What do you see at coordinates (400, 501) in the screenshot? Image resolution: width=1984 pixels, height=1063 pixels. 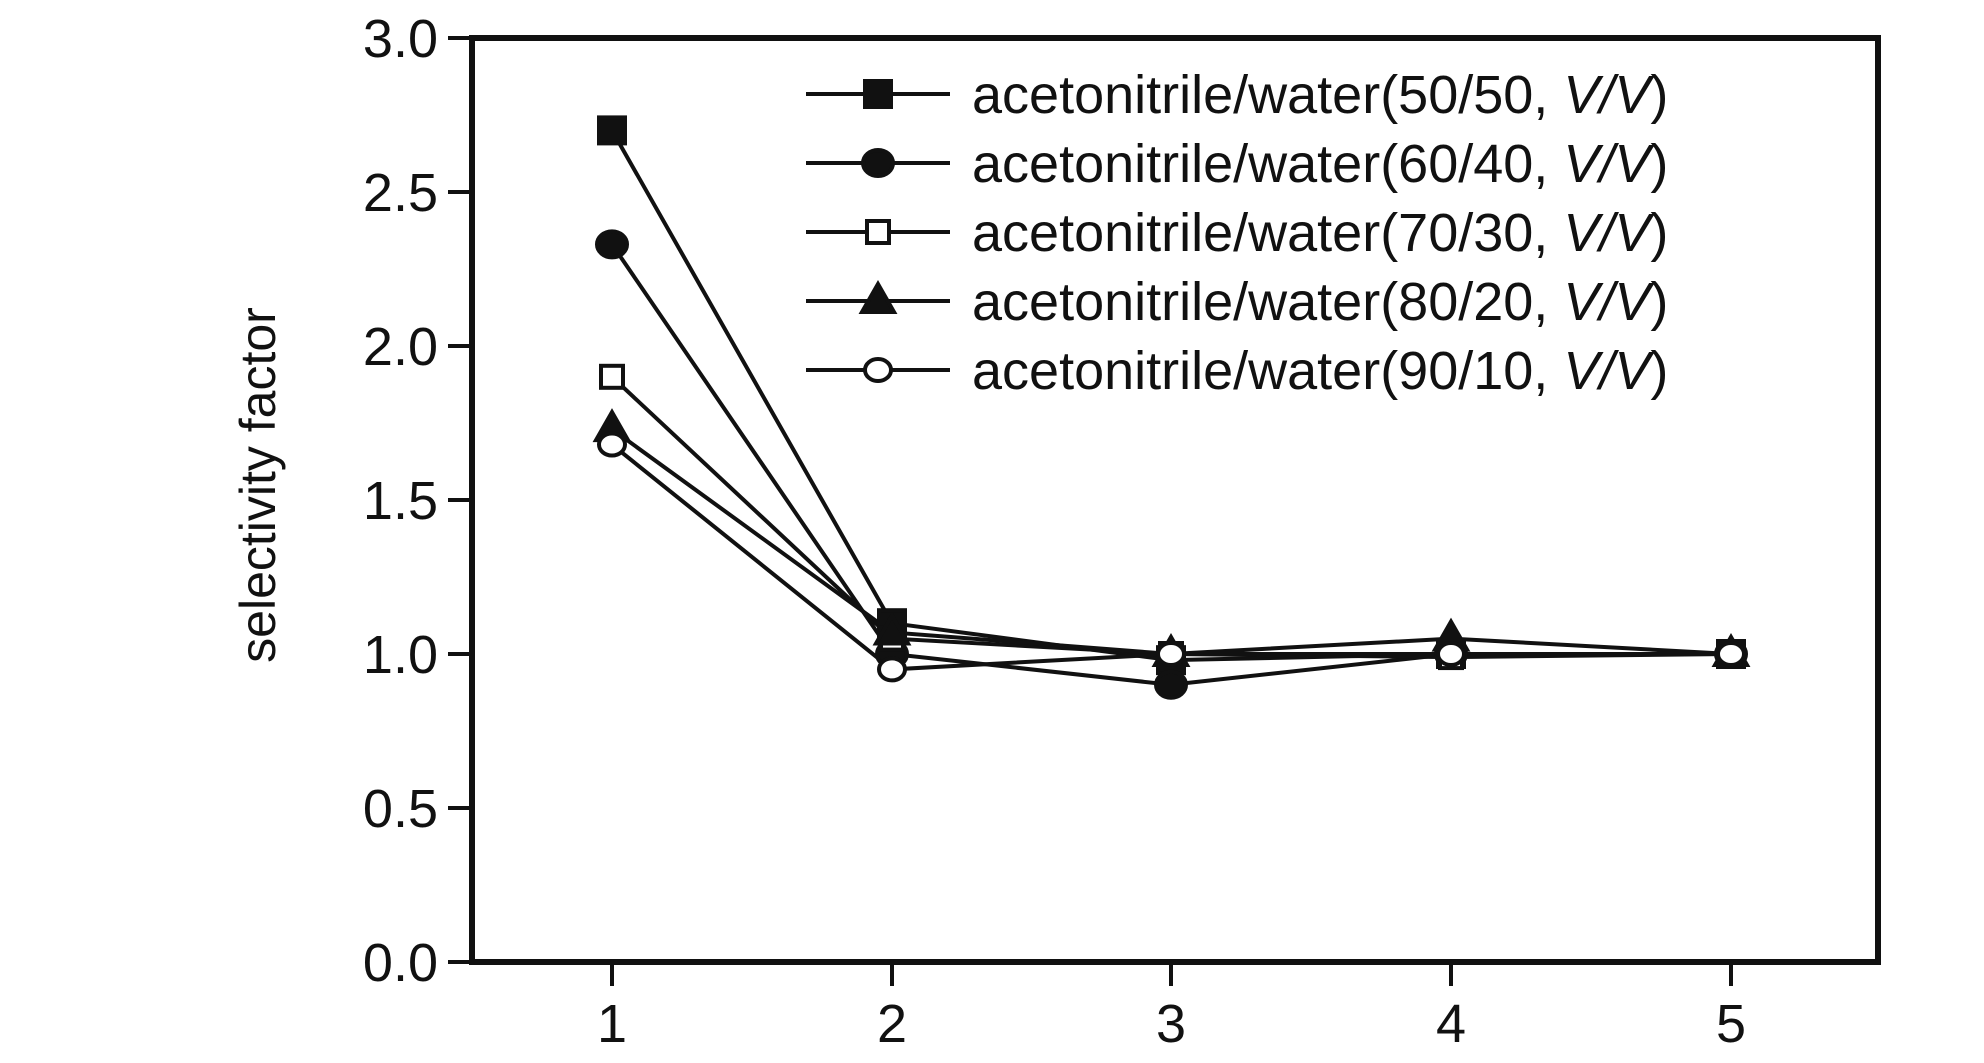 I see `y-tick-label: 1.5` at bounding box center [400, 501].